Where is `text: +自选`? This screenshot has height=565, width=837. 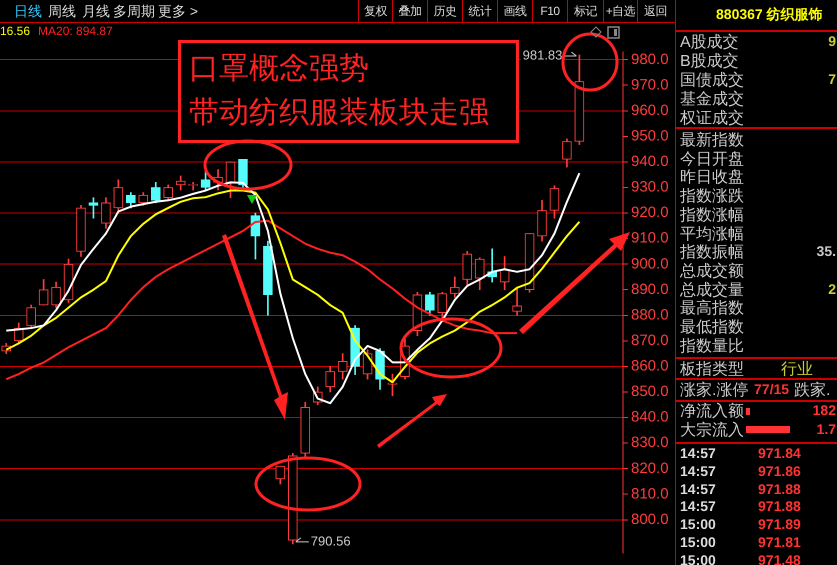 text: +自选 is located at coordinates (620, 11).